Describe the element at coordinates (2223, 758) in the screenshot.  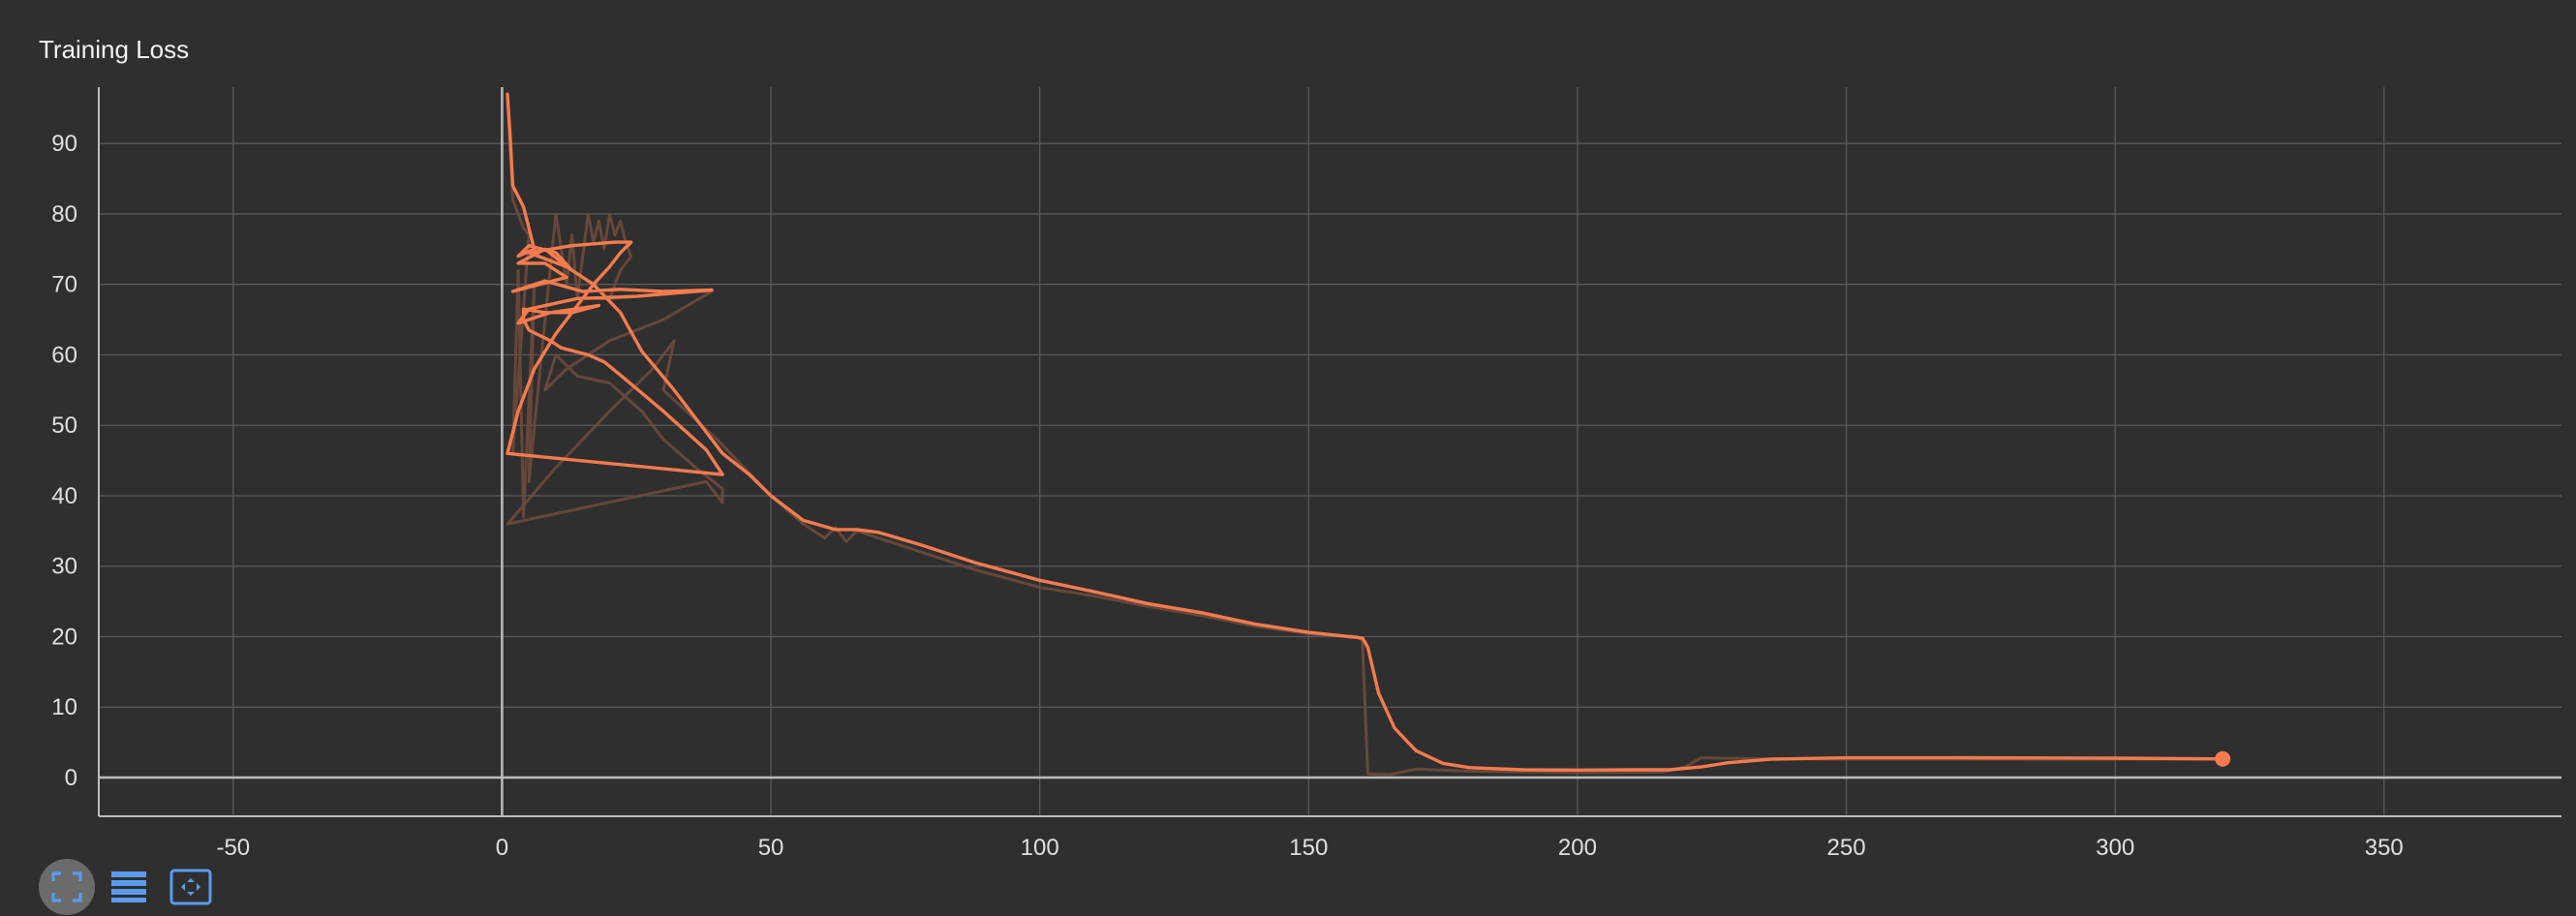
I see `last-point-marker` at that location.